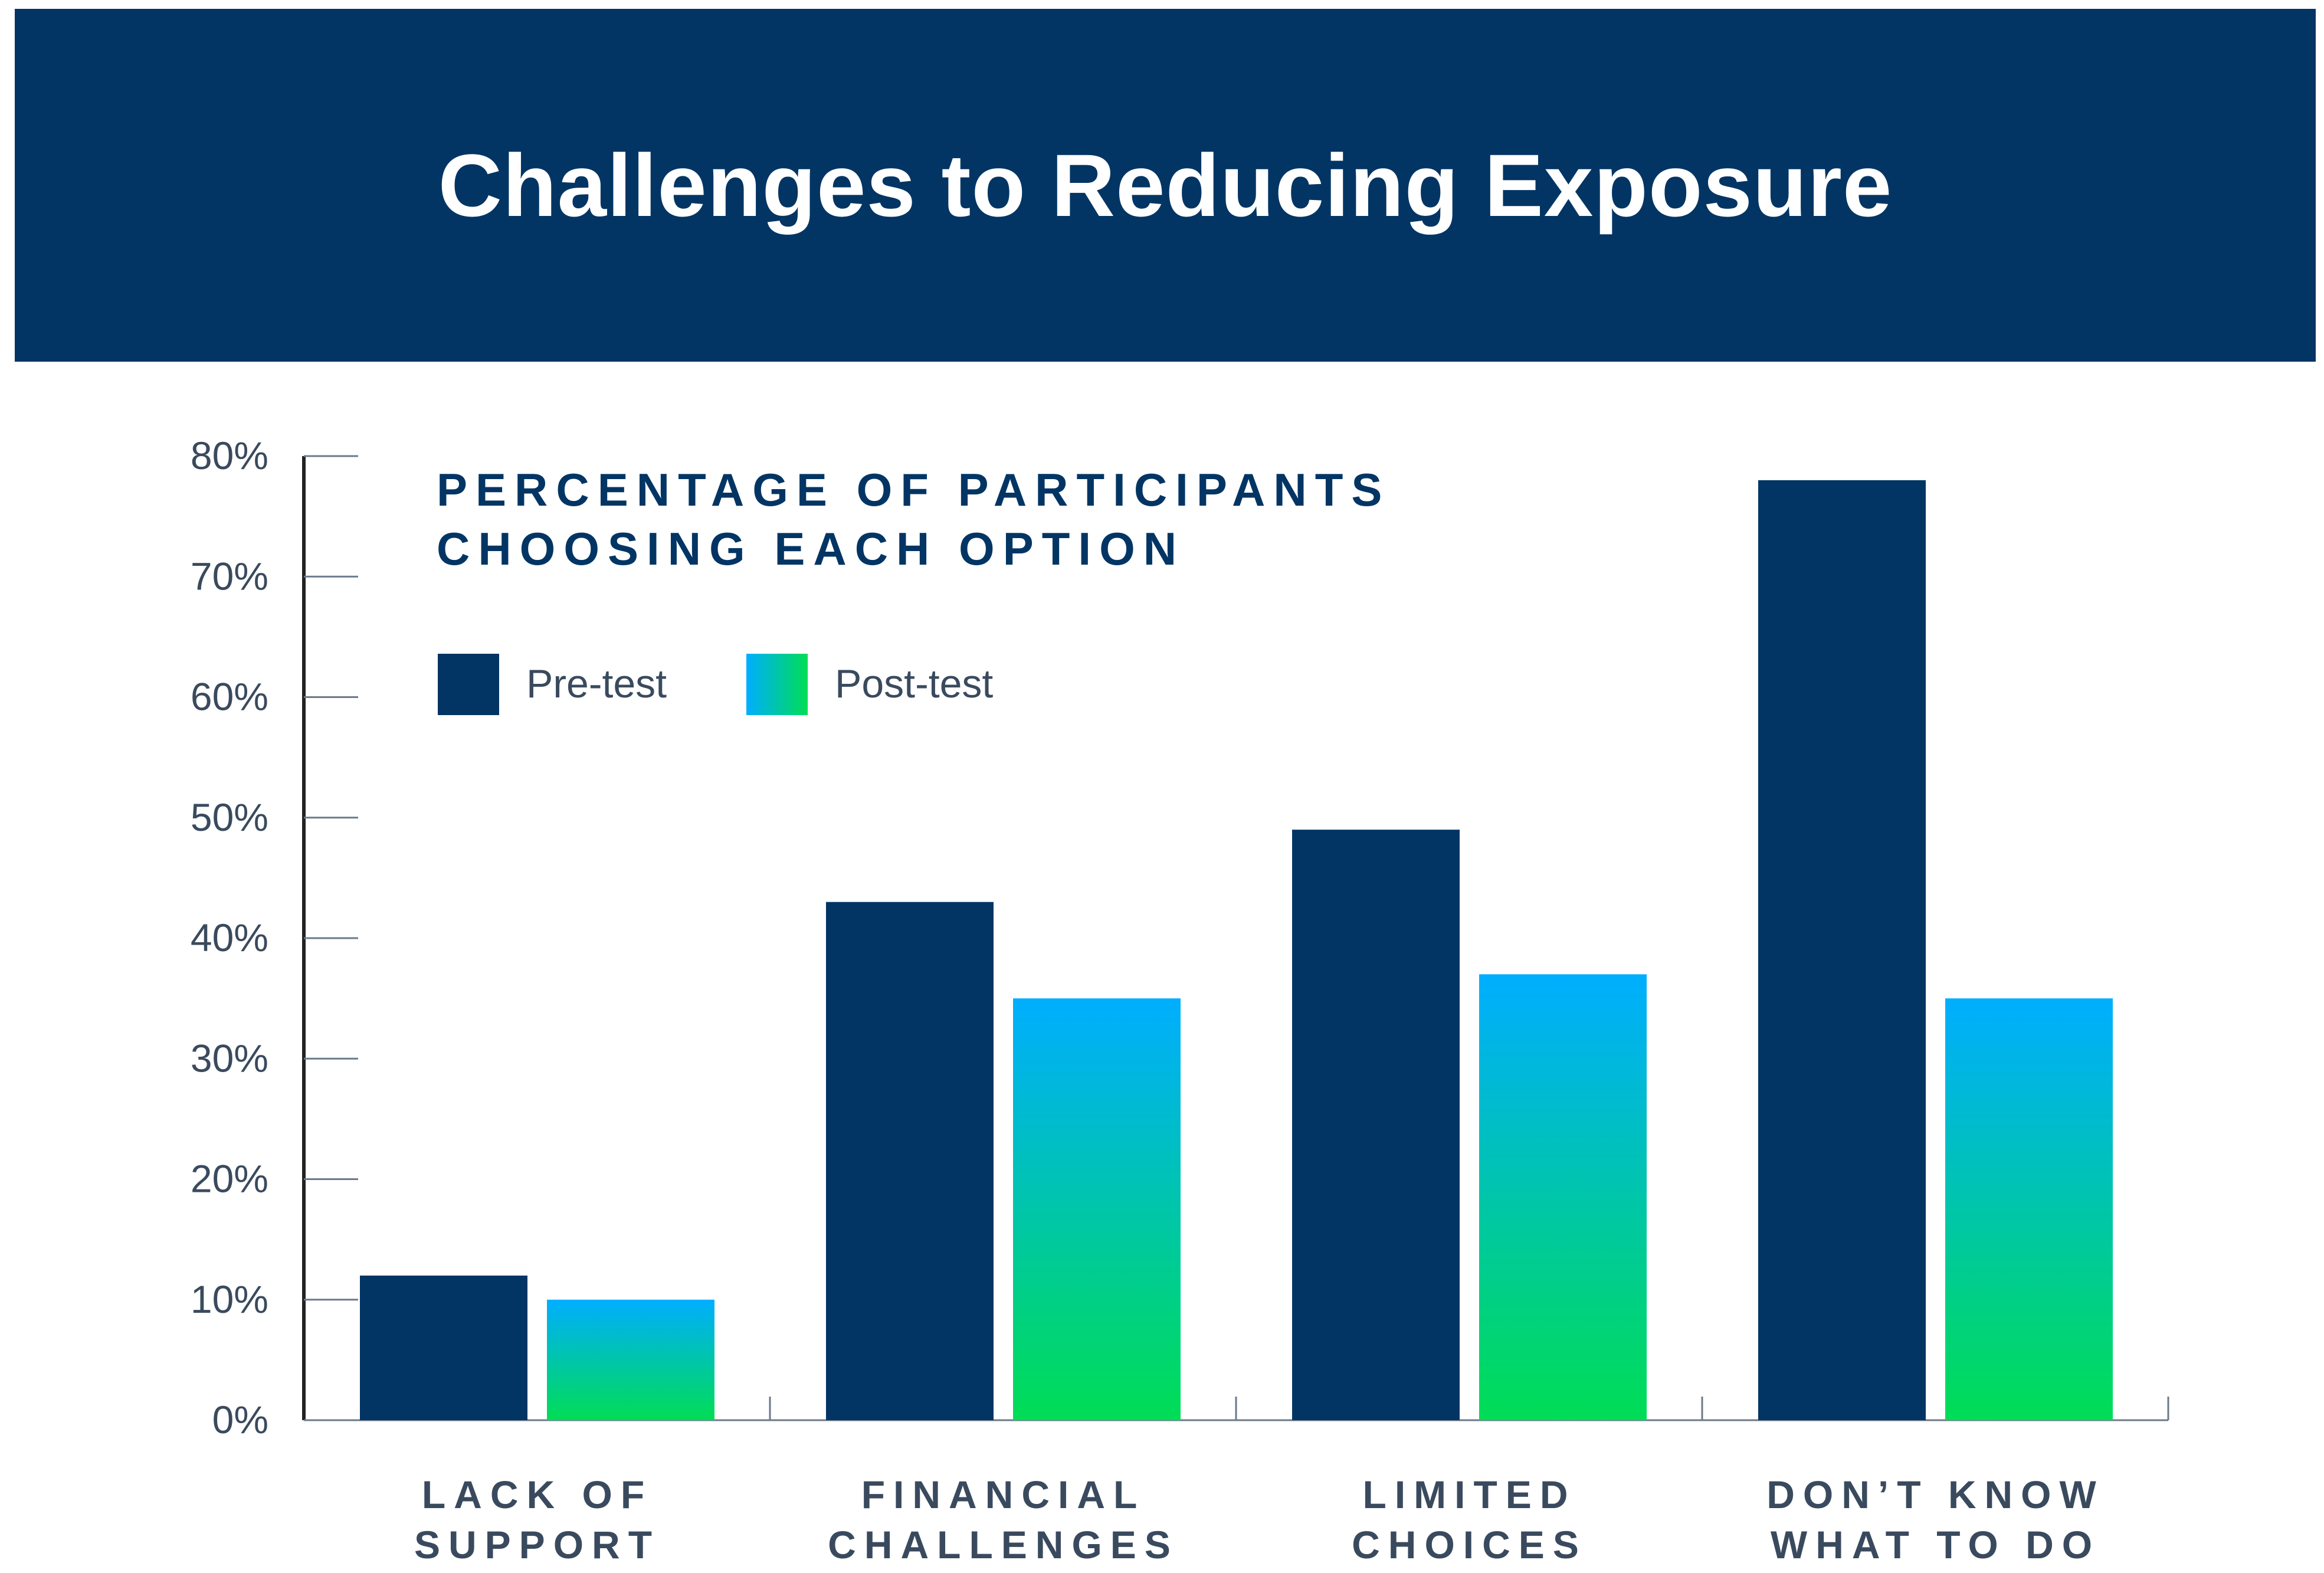  I want to click on chart-subtitle: CHOOSING EACH OPTION, so click(811, 549).